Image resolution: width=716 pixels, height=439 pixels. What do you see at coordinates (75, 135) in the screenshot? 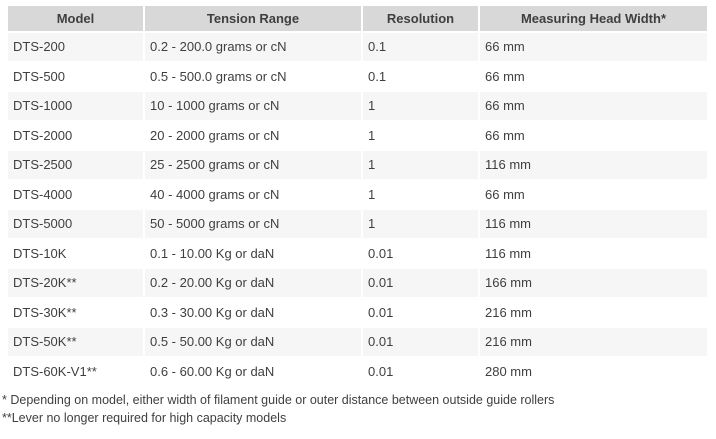
I see `cell-model: DTS-2000` at bounding box center [75, 135].